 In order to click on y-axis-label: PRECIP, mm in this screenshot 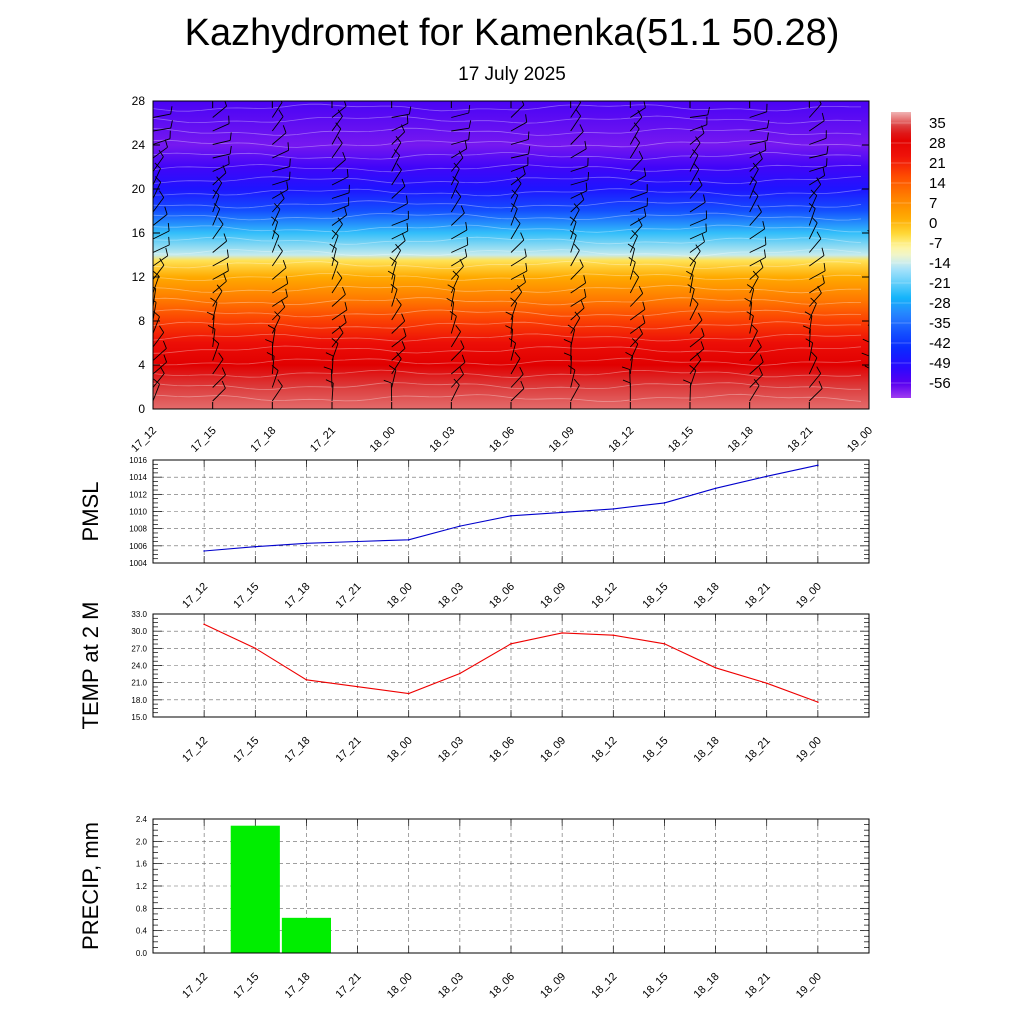, I will do `click(90, 886)`.